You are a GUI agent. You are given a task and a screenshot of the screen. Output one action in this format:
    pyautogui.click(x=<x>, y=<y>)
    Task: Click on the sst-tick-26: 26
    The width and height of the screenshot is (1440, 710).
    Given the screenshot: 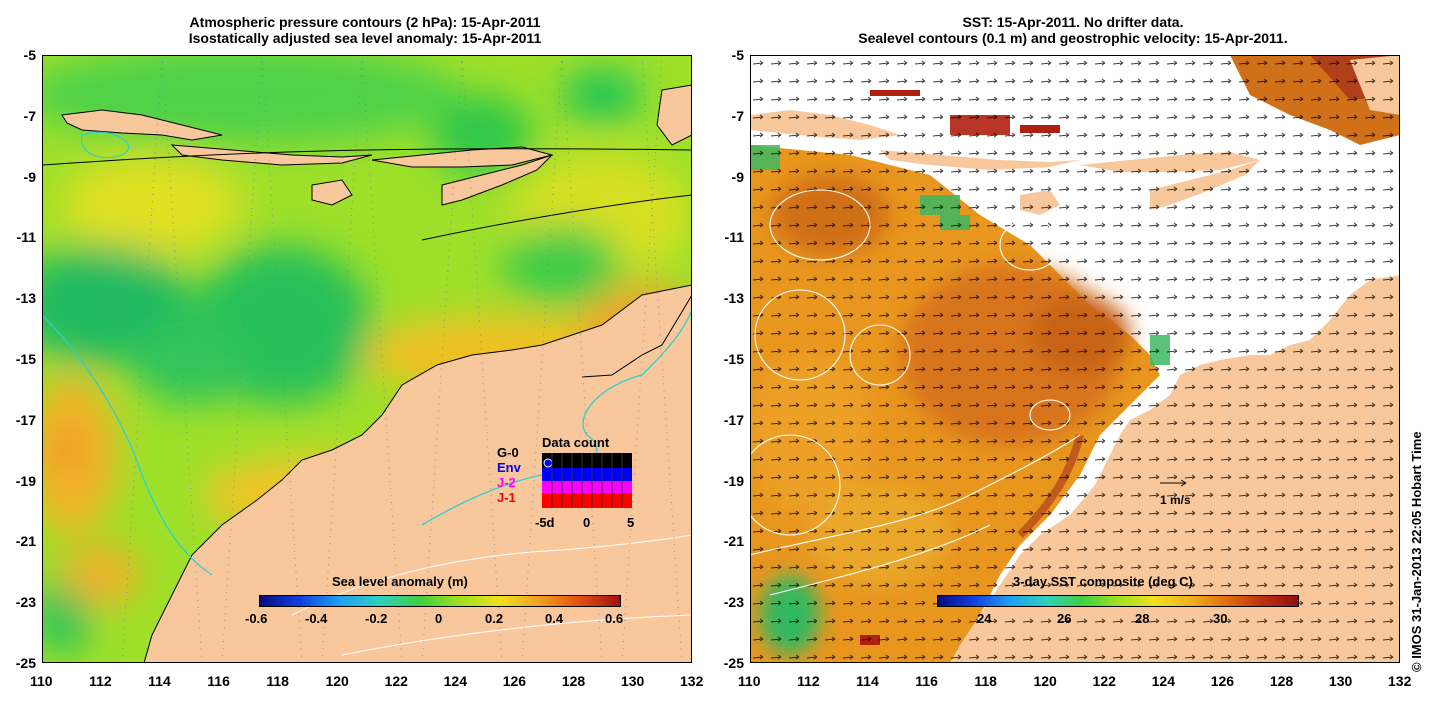 What is the action you would take?
    pyautogui.click(x=1064, y=618)
    